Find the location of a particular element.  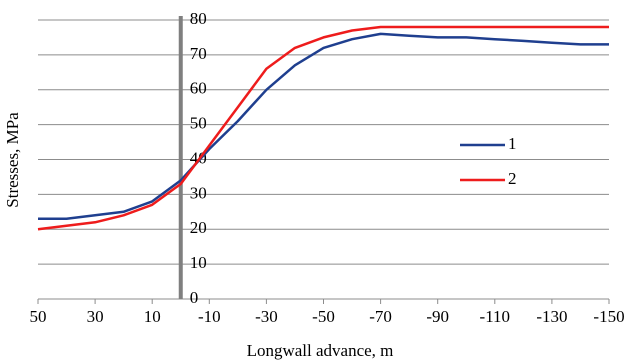

x-tick-label: 10 is located at coordinates (152, 316).